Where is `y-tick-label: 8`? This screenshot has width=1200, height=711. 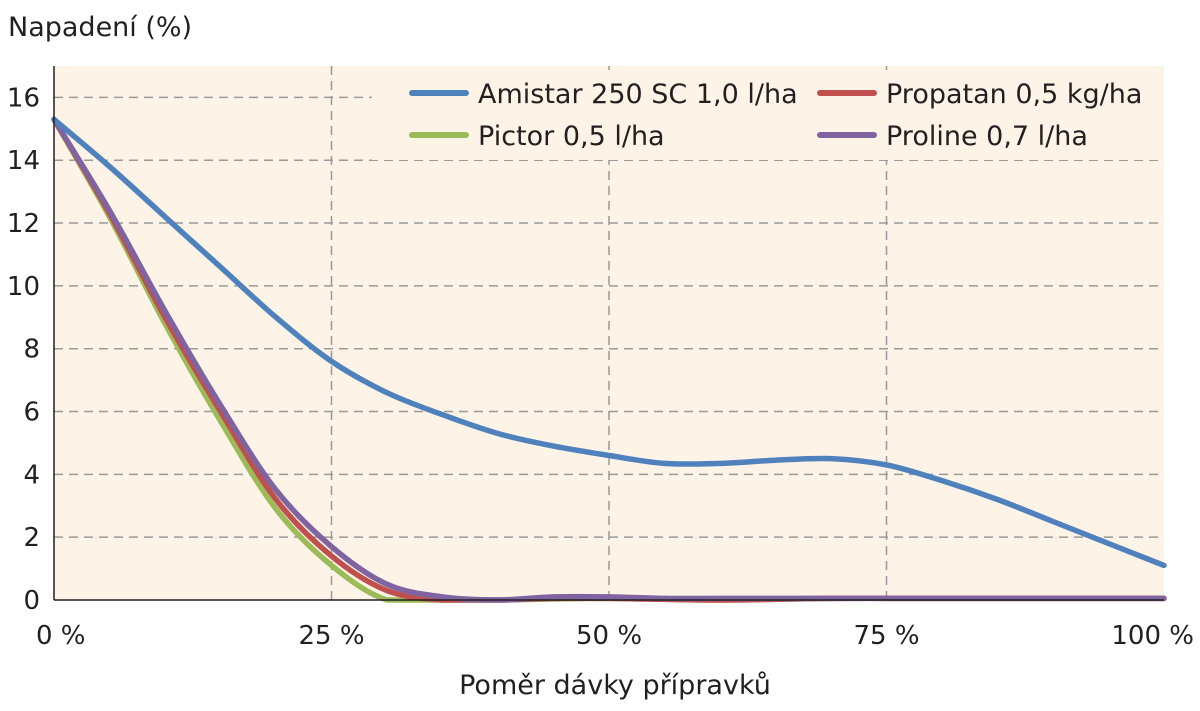
y-tick-label: 8 is located at coordinates (31, 350).